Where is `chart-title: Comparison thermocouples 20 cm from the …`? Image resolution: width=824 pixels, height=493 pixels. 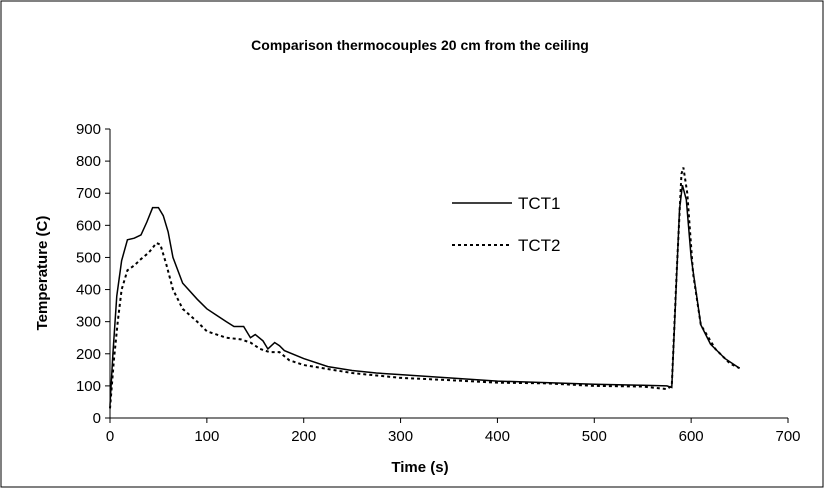 chart-title: Comparison thermocouples 20 cm from the … is located at coordinates (420, 45).